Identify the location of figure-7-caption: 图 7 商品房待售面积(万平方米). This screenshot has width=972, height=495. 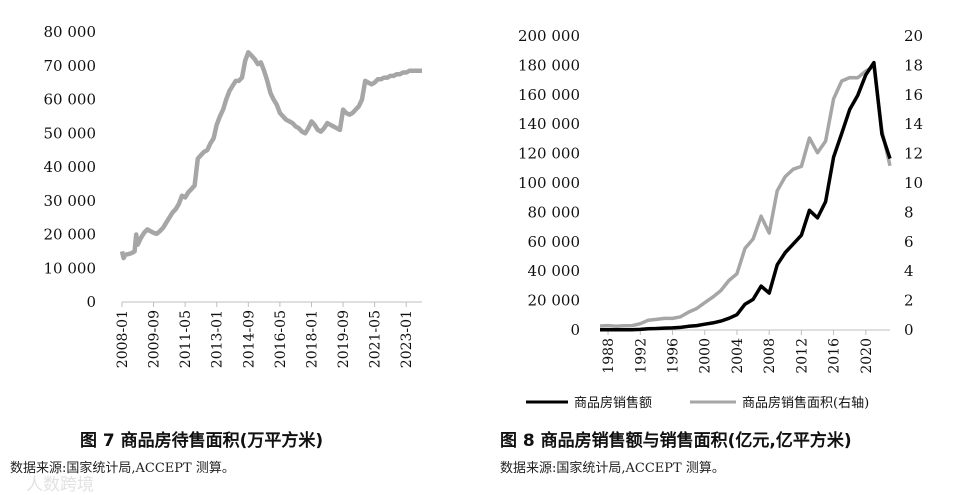
(202, 441).